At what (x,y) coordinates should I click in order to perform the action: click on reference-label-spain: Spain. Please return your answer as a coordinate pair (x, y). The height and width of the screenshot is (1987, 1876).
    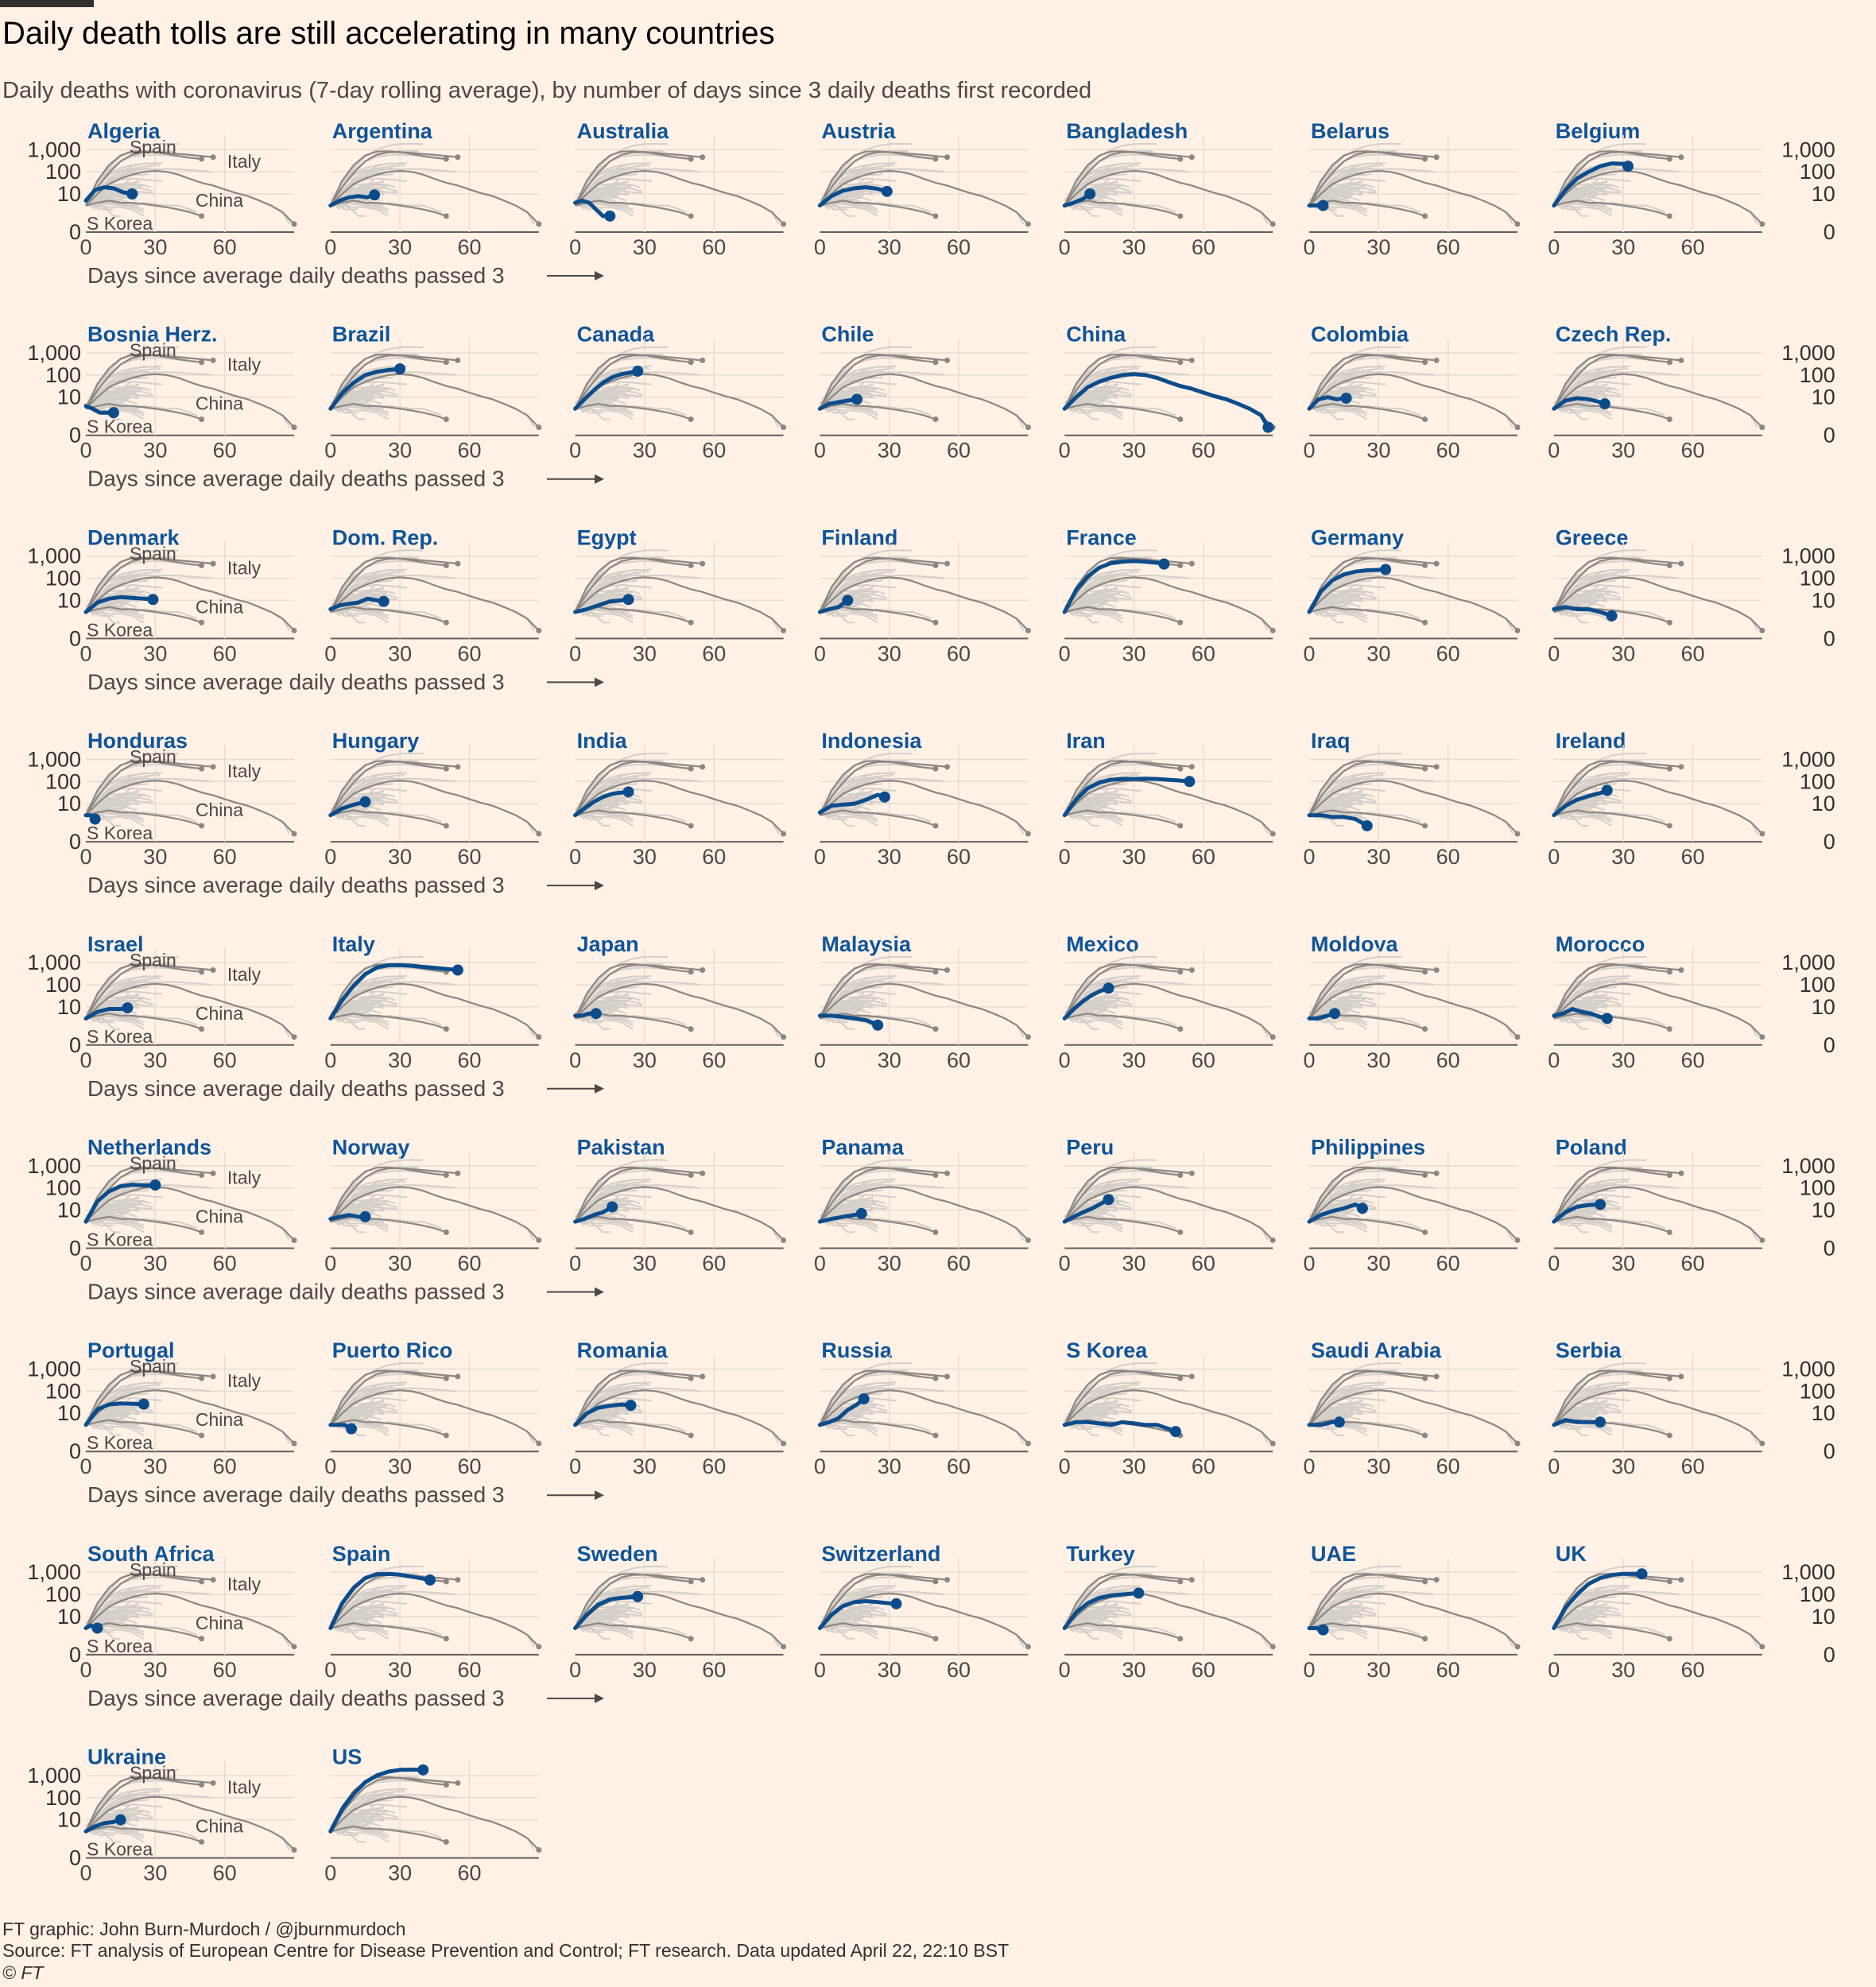
    Looking at the image, I should click on (153, 756).